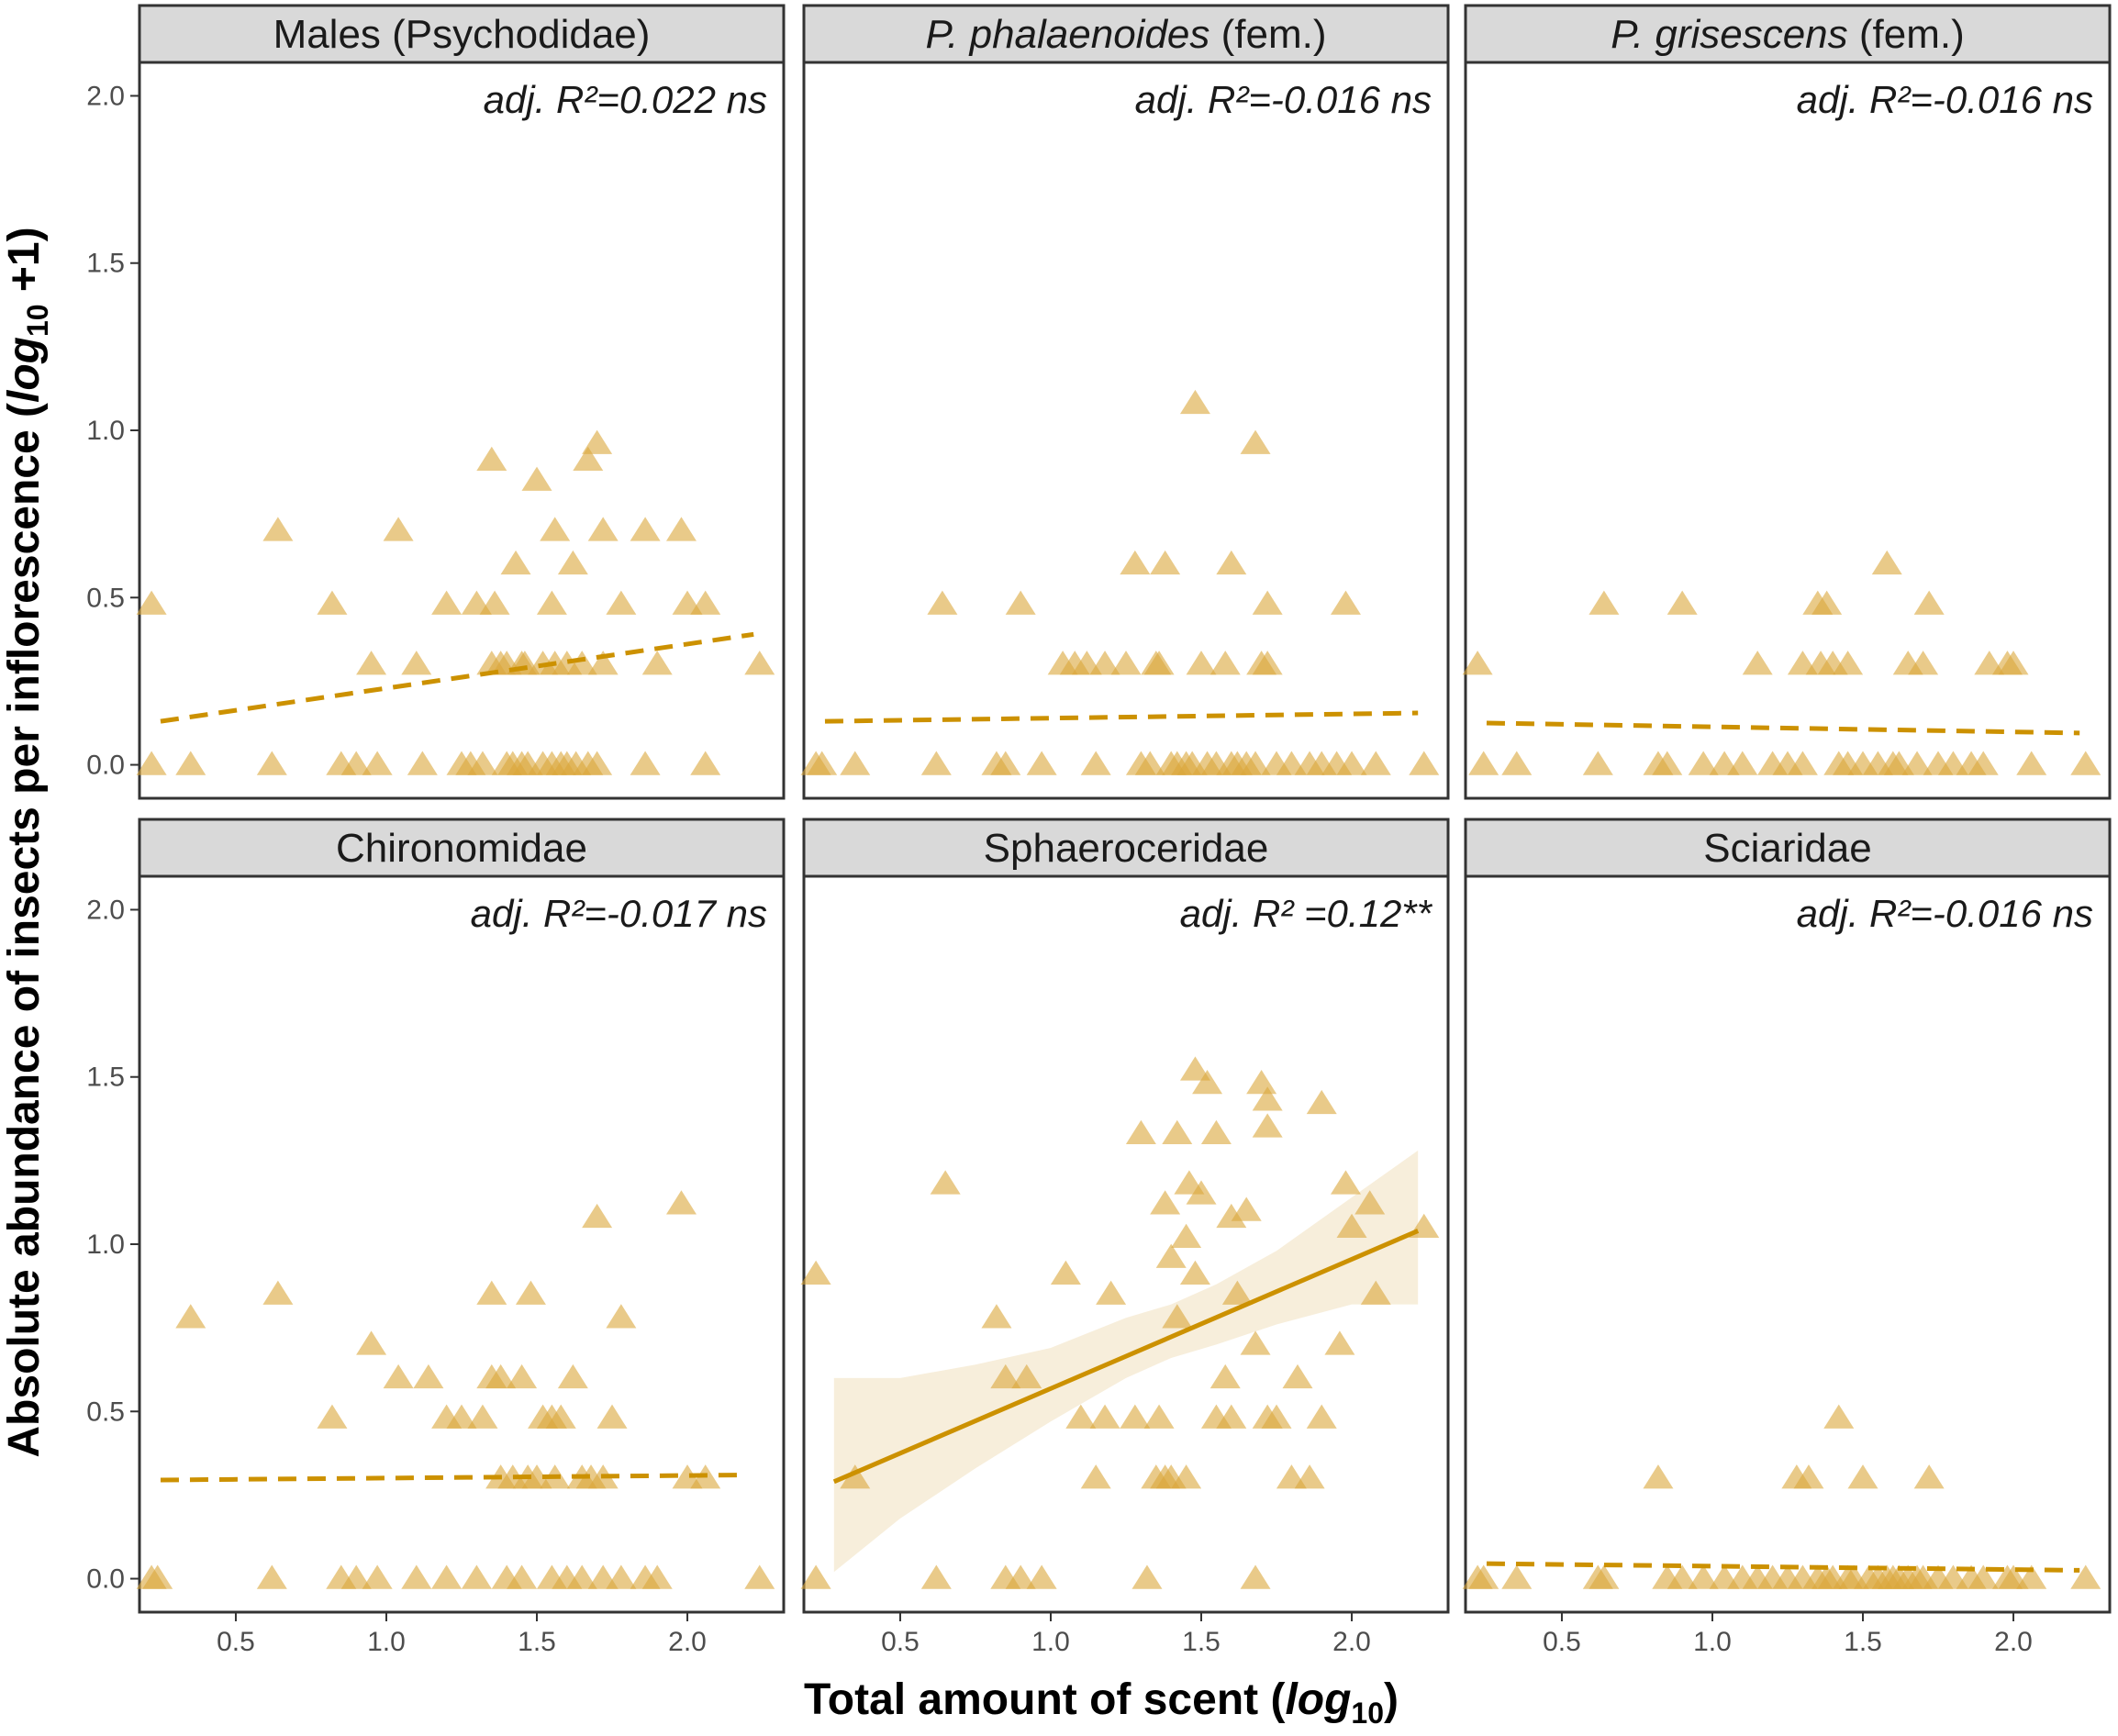 The image size is (2118, 1736). What do you see at coordinates (1045, 1699) in the screenshot?
I see `x-title-main: Total amount of scent (` at bounding box center [1045, 1699].